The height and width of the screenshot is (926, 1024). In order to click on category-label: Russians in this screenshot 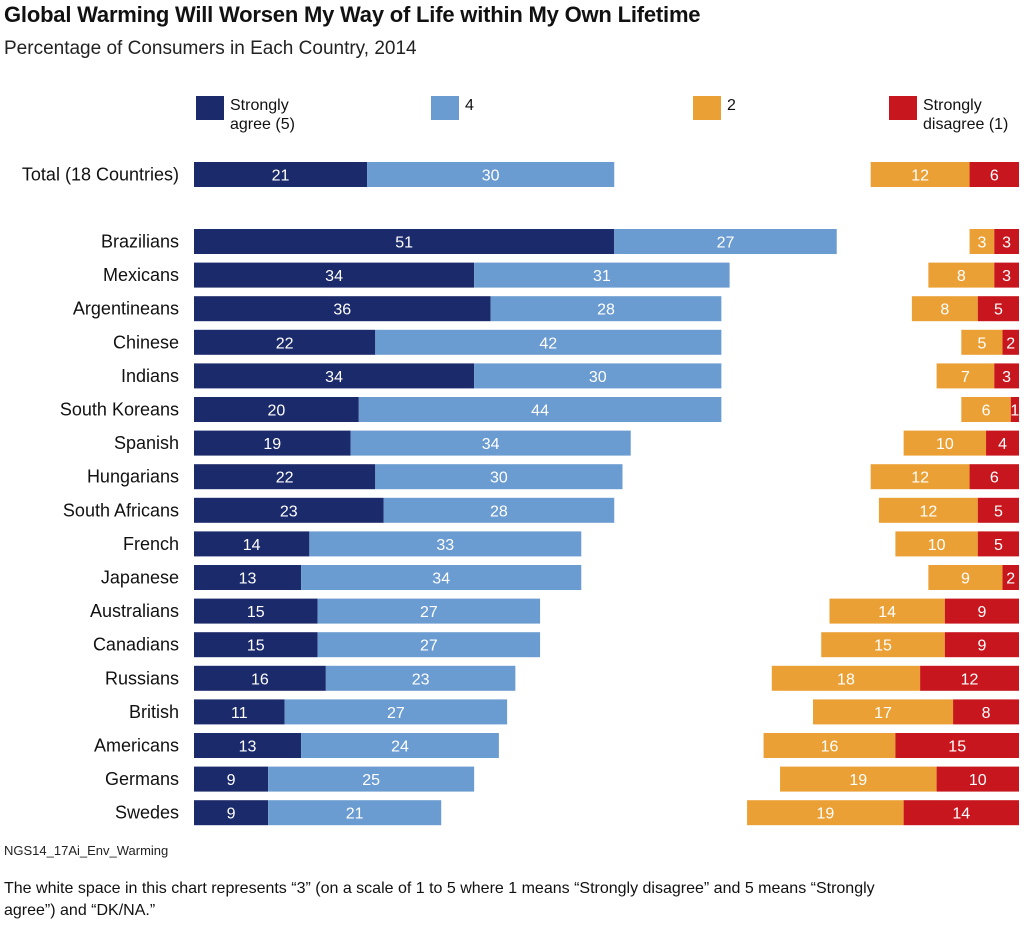, I will do `click(142, 678)`.